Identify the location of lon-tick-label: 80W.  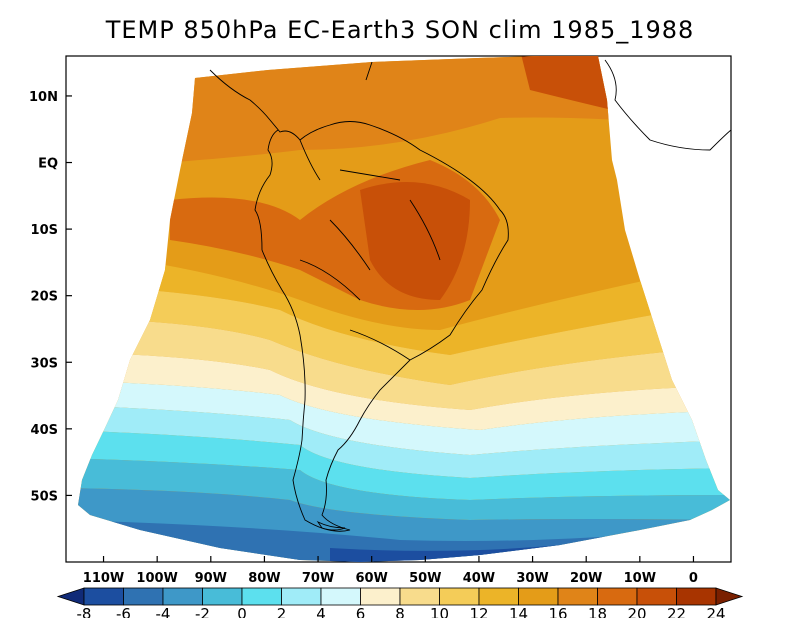
(264, 578).